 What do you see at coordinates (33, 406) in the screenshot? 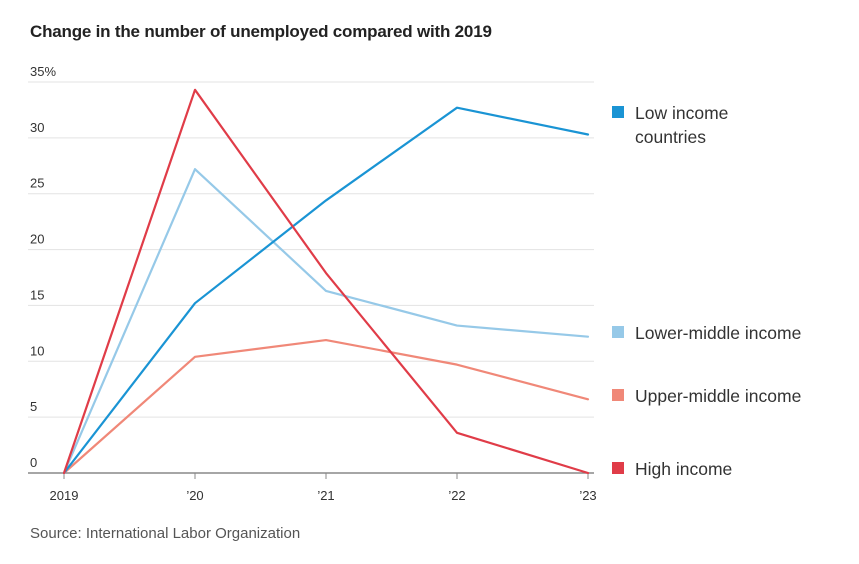
I see `y-tick-label: 5` at bounding box center [33, 406].